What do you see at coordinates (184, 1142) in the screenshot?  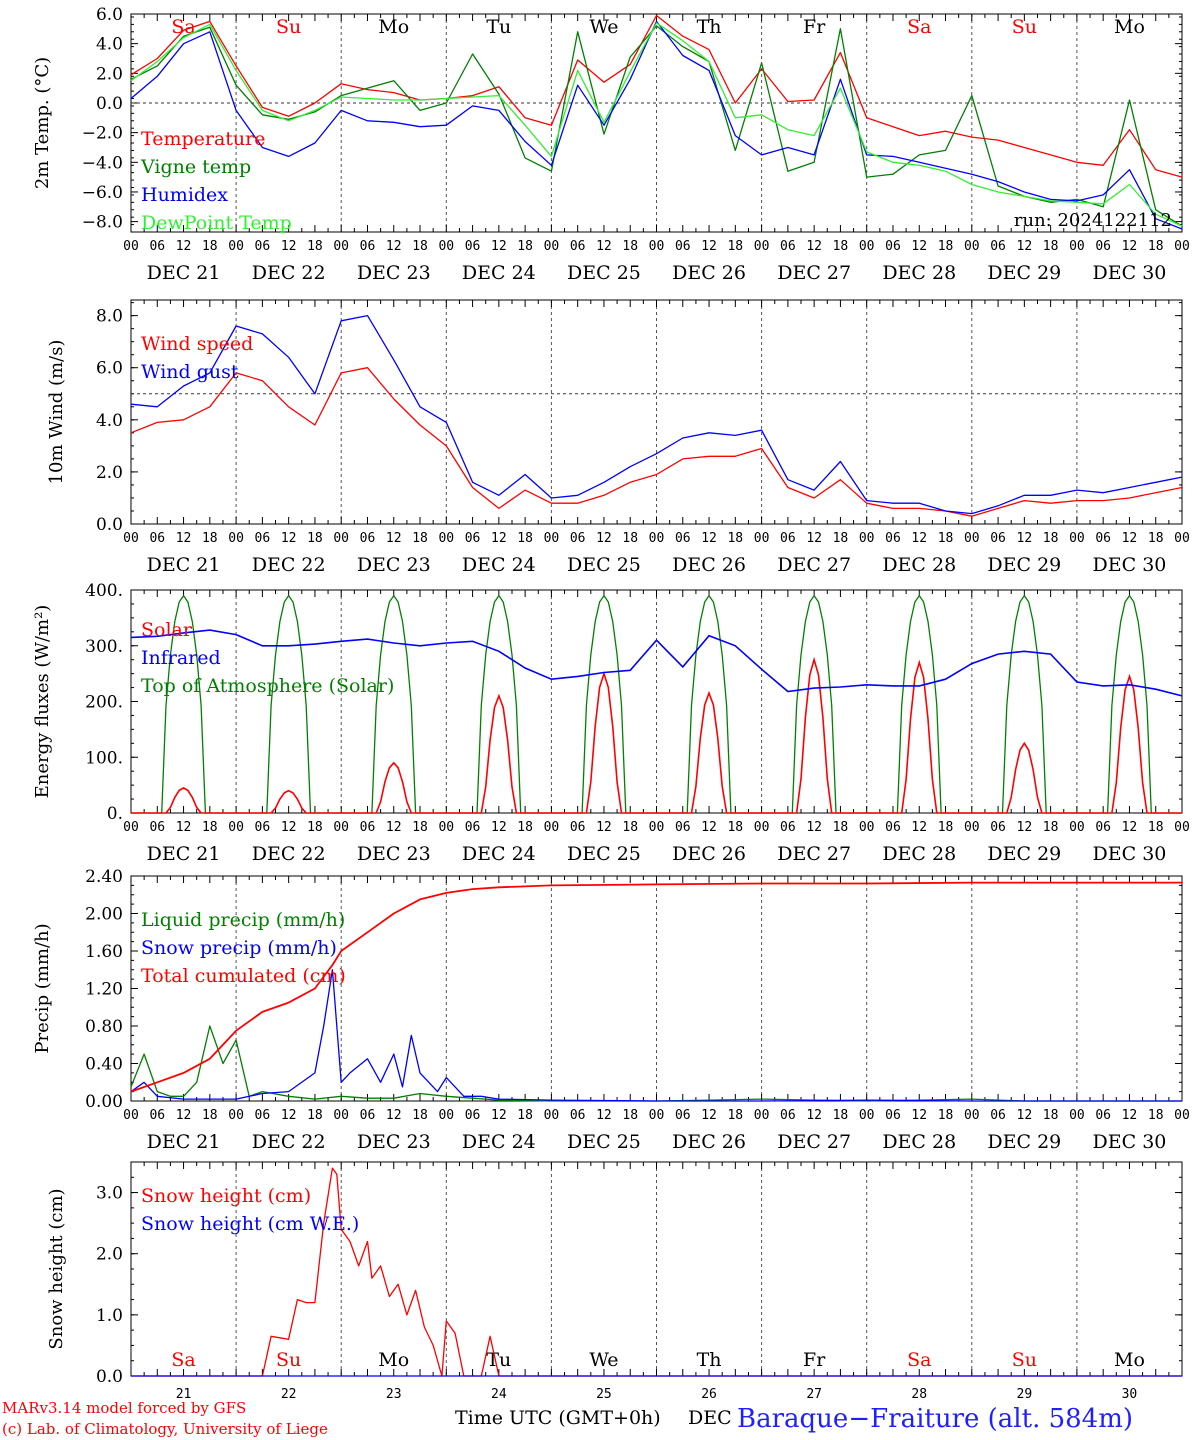 I see `date-label: DEC 21` at bounding box center [184, 1142].